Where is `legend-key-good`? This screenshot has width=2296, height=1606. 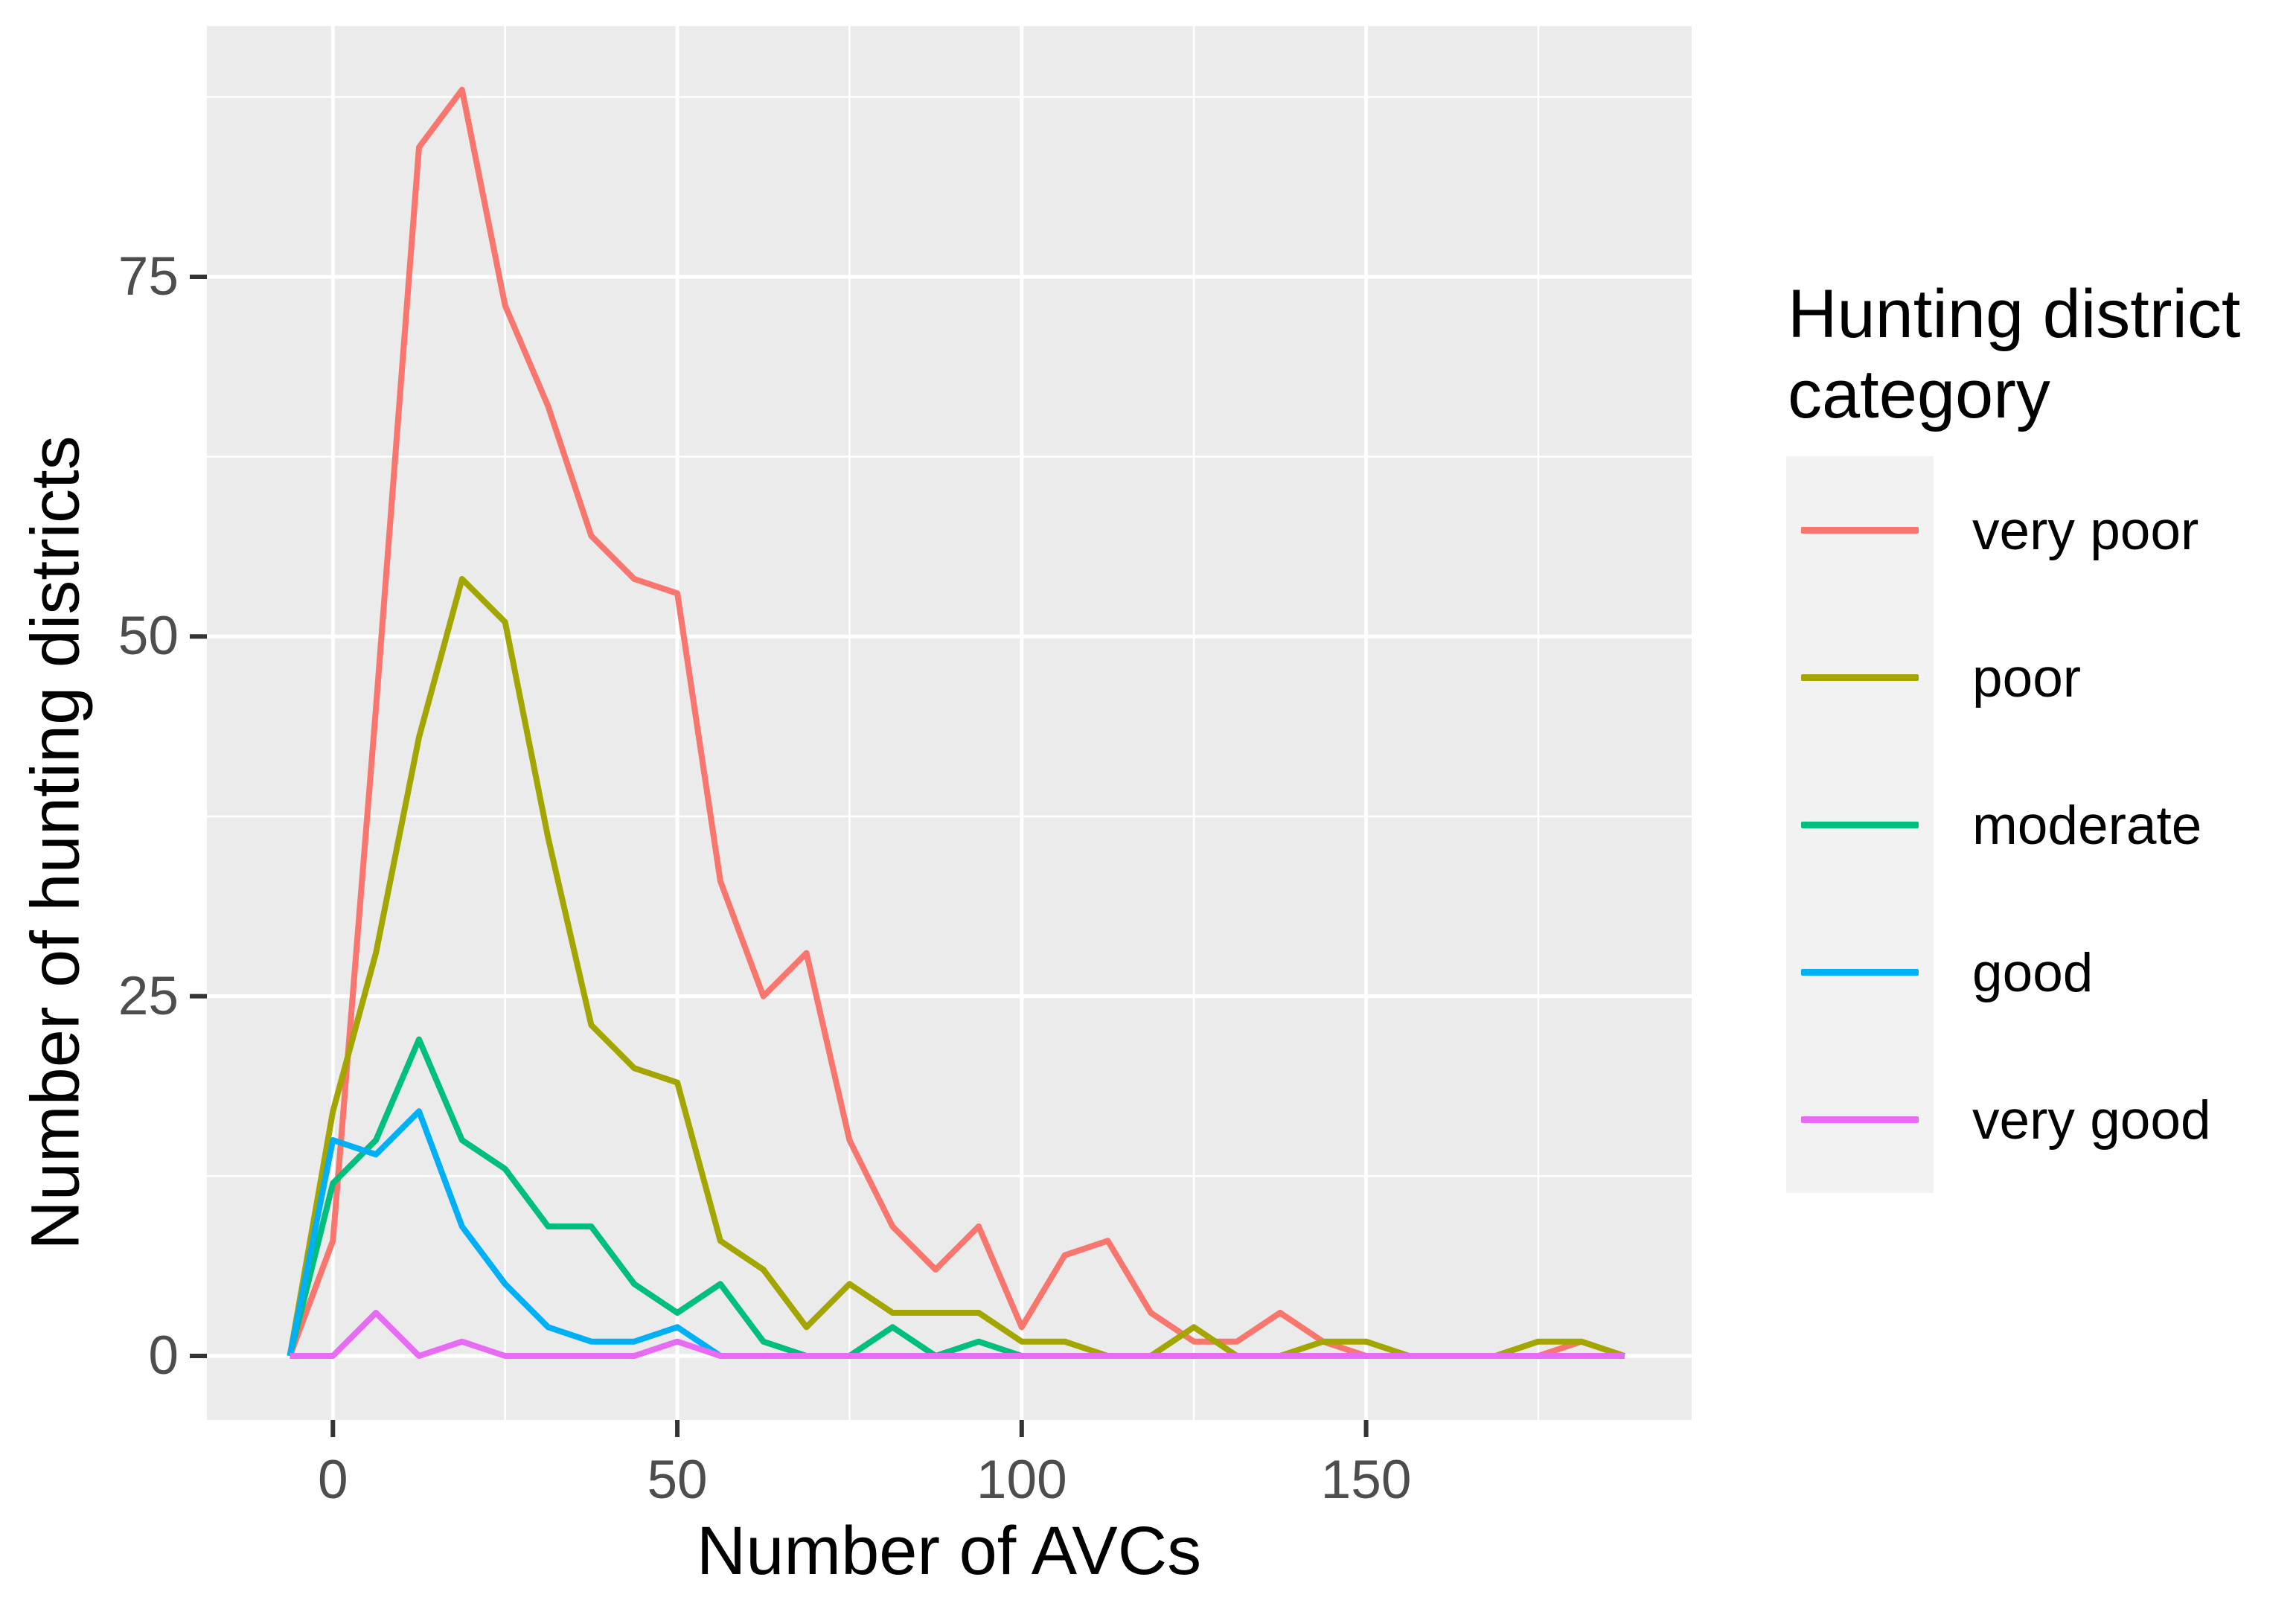
legend-key-good is located at coordinates (1860, 972).